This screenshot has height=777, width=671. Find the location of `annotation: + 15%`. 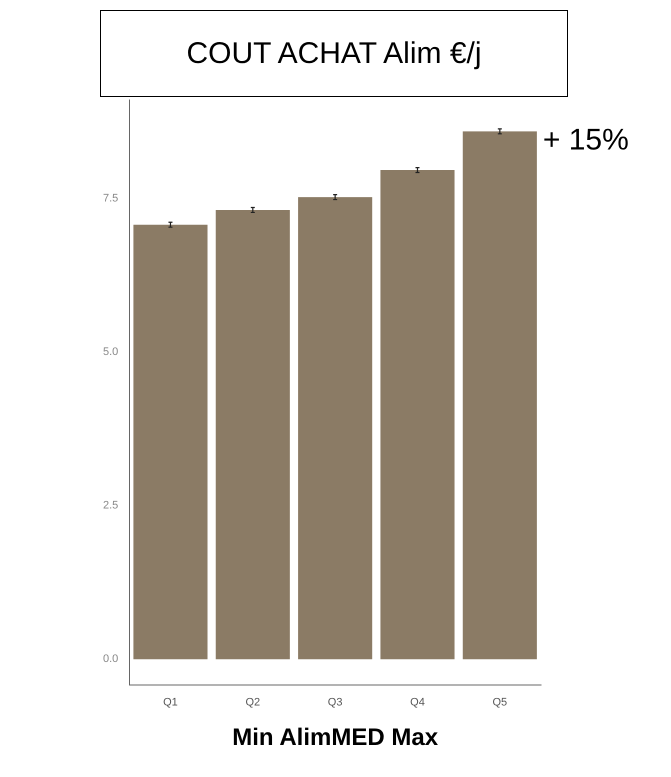

annotation: + 15% is located at coordinates (585, 140).